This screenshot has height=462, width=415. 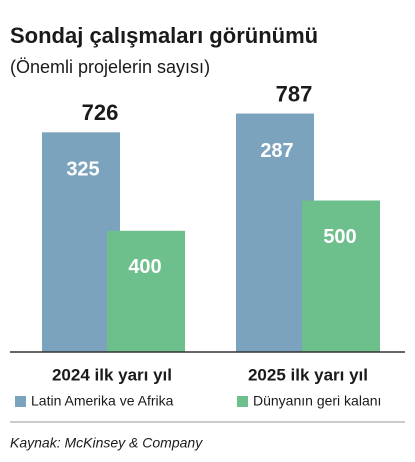 What do you see at coordinates (317, 401) in the screenshot?
I see `legend-label: Dünyanın geri kalanı` at bounding box center [317, 401].